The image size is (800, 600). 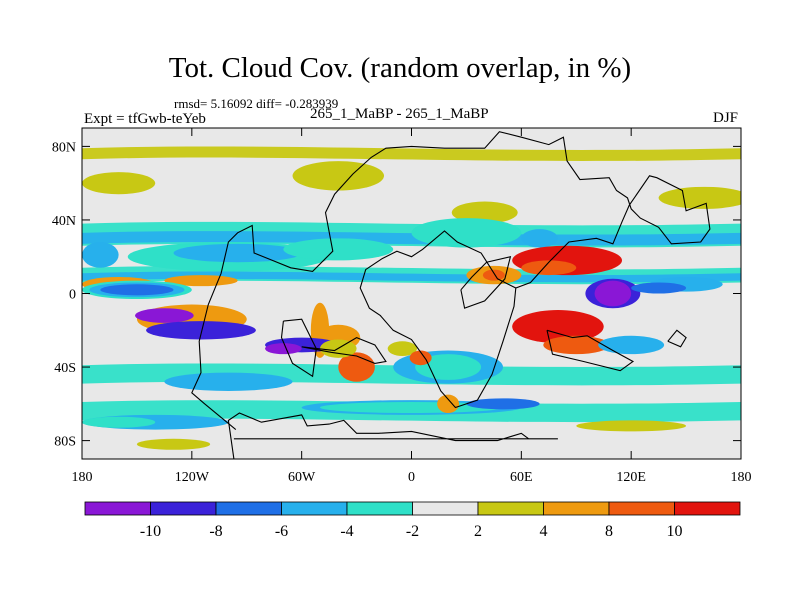 What do you see at coordinates (544, 531) in the screenshot?
I see `colorbar-label: 4` at bounding box center [544, 531].